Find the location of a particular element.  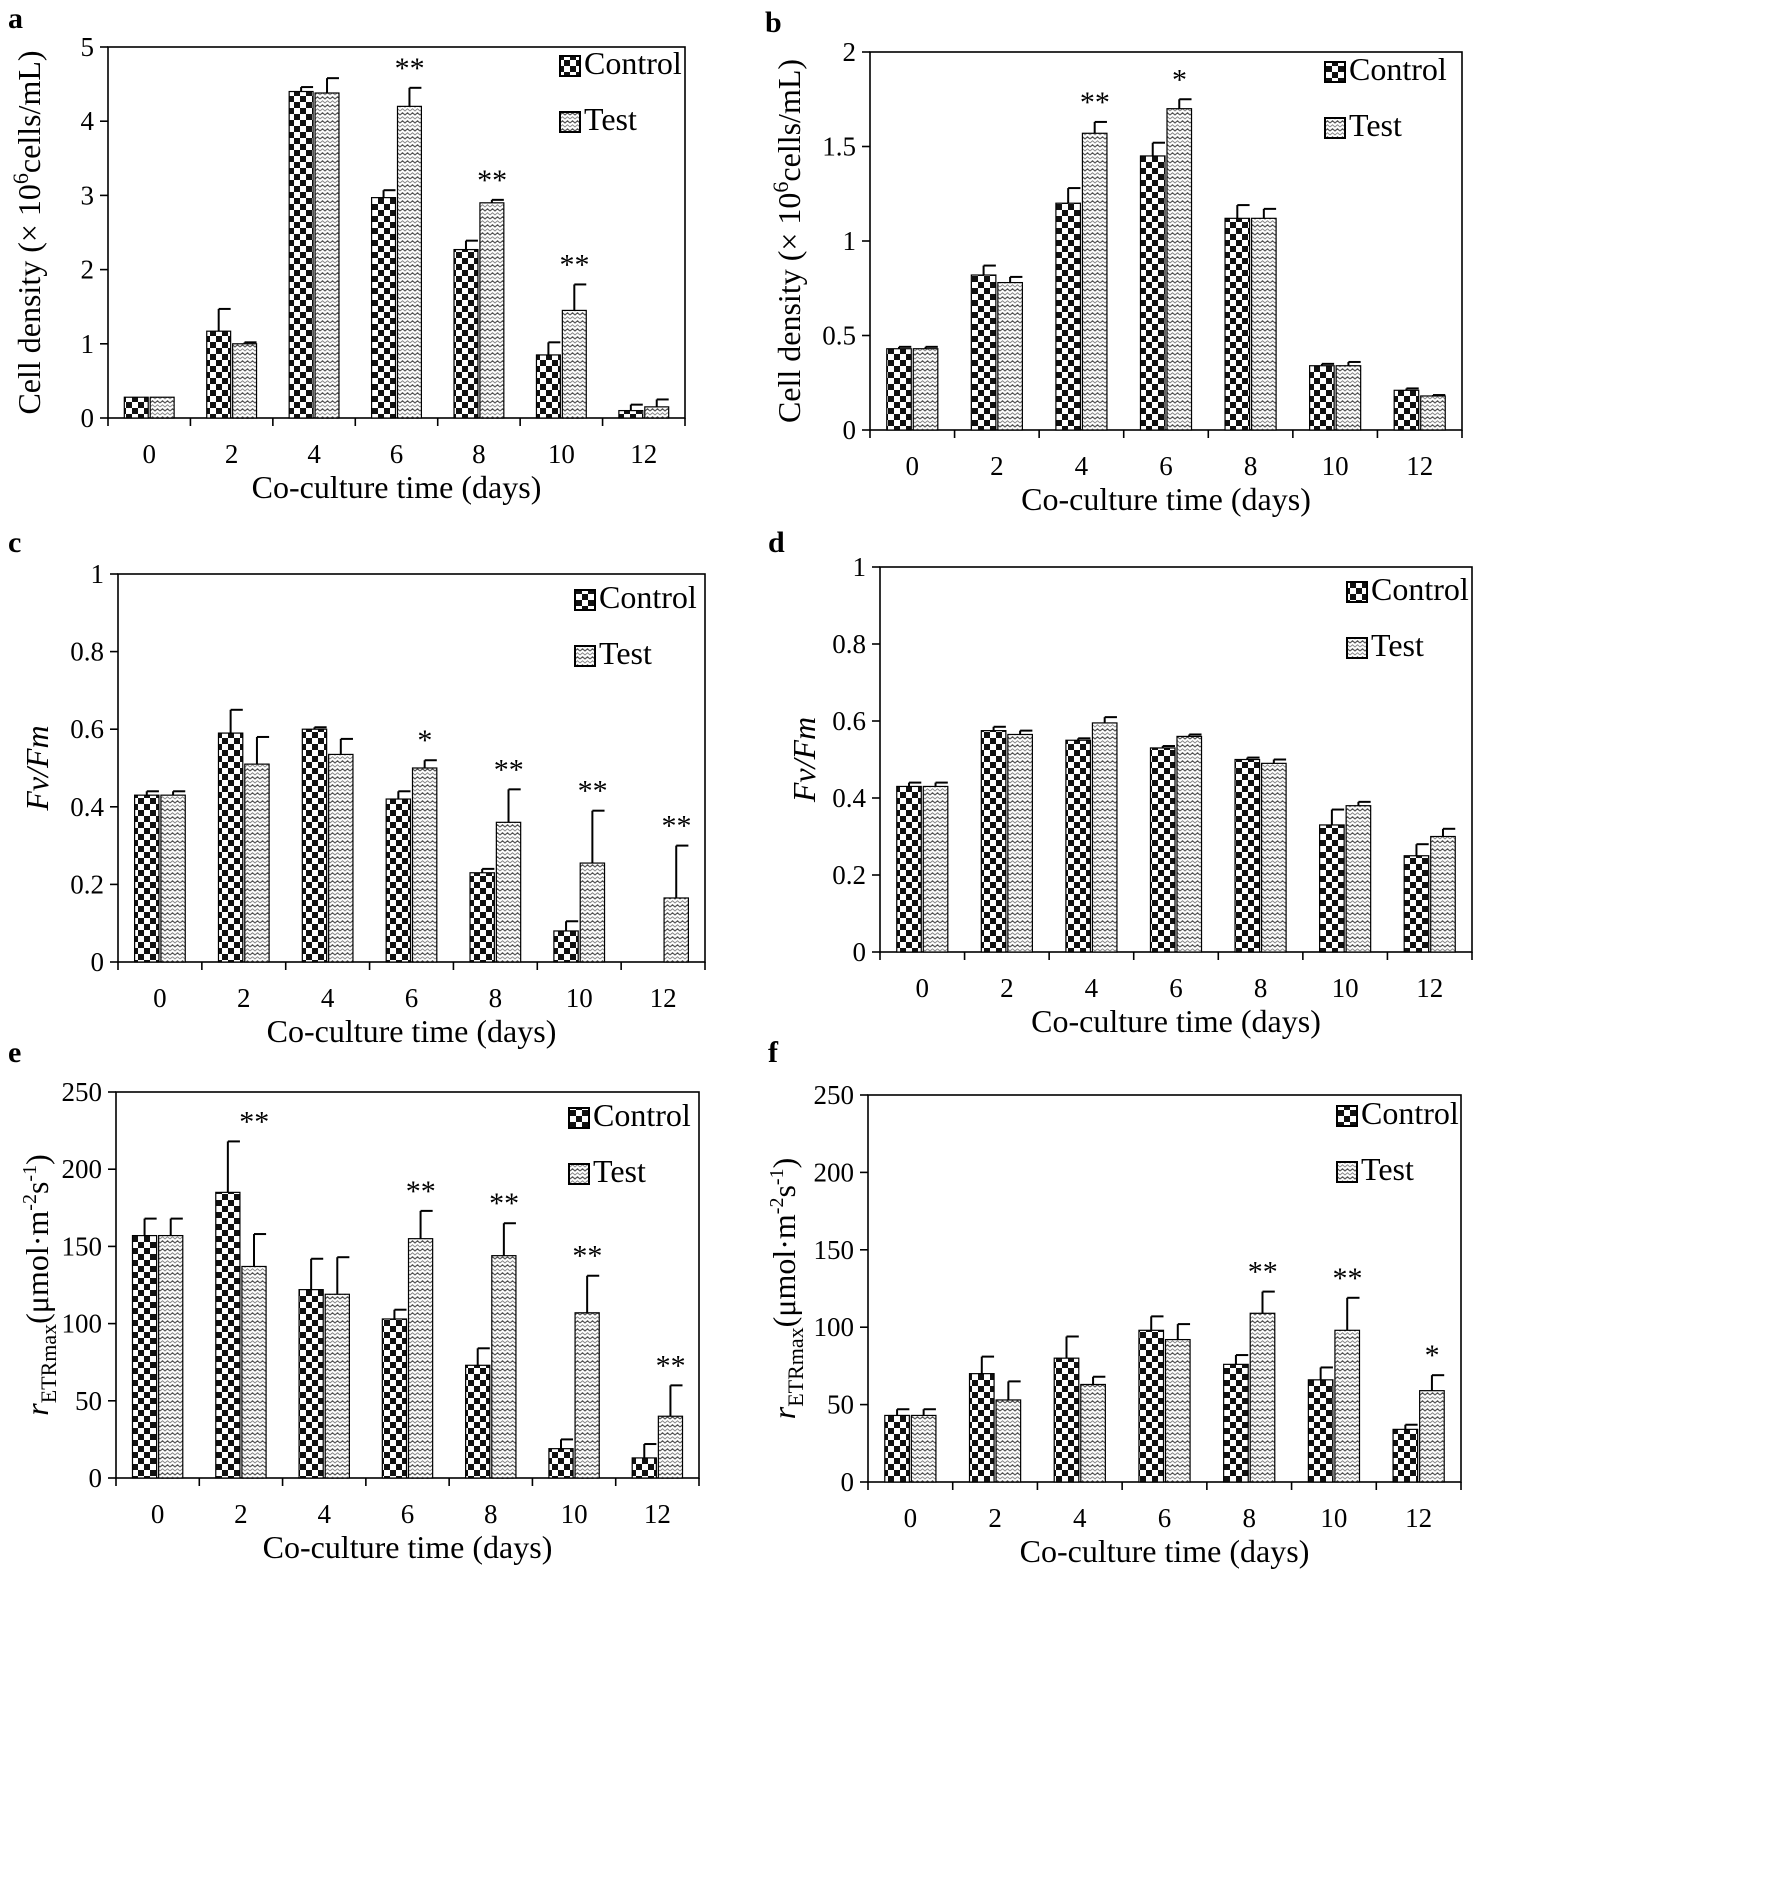

y-tick-label: 200 is located at coordinates (834, 1172).